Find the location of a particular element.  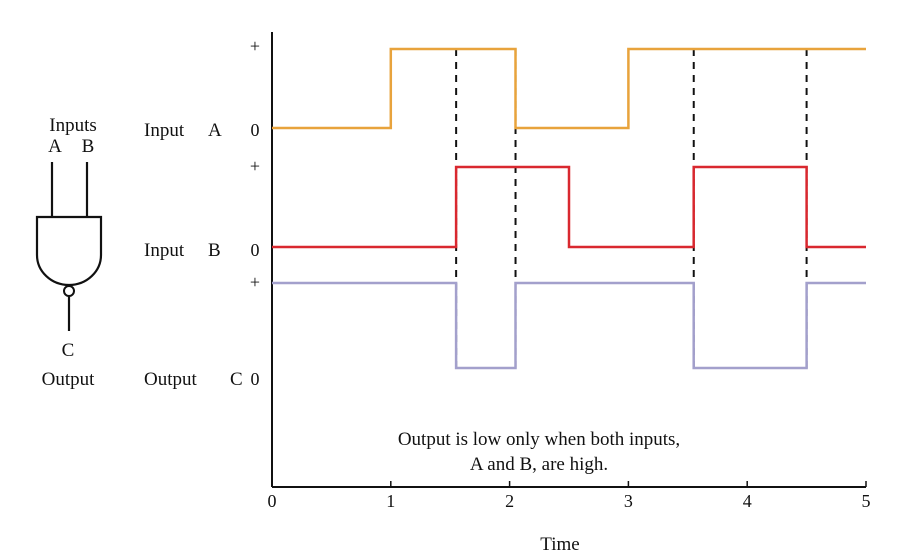

level-labels: + 0 + 0 + 0 is located at coordinates (255, 212).